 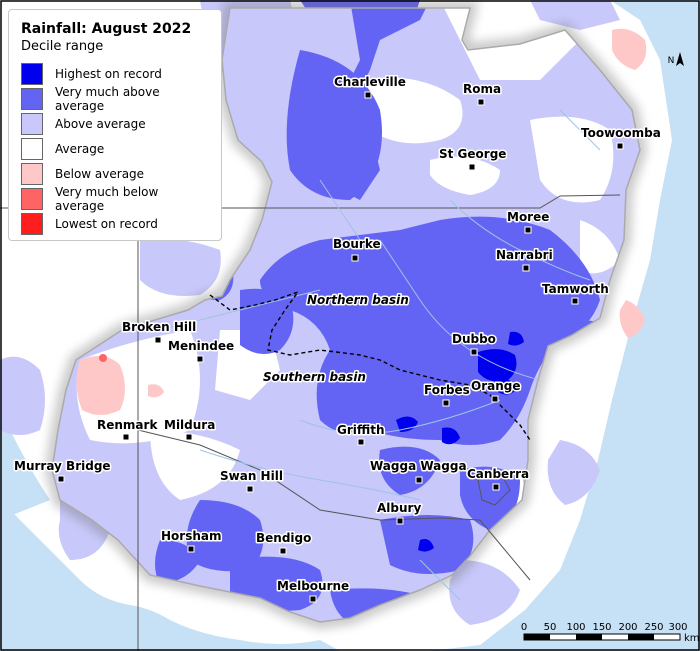 I want to click on basin-divide, so click(x=370, y=365).